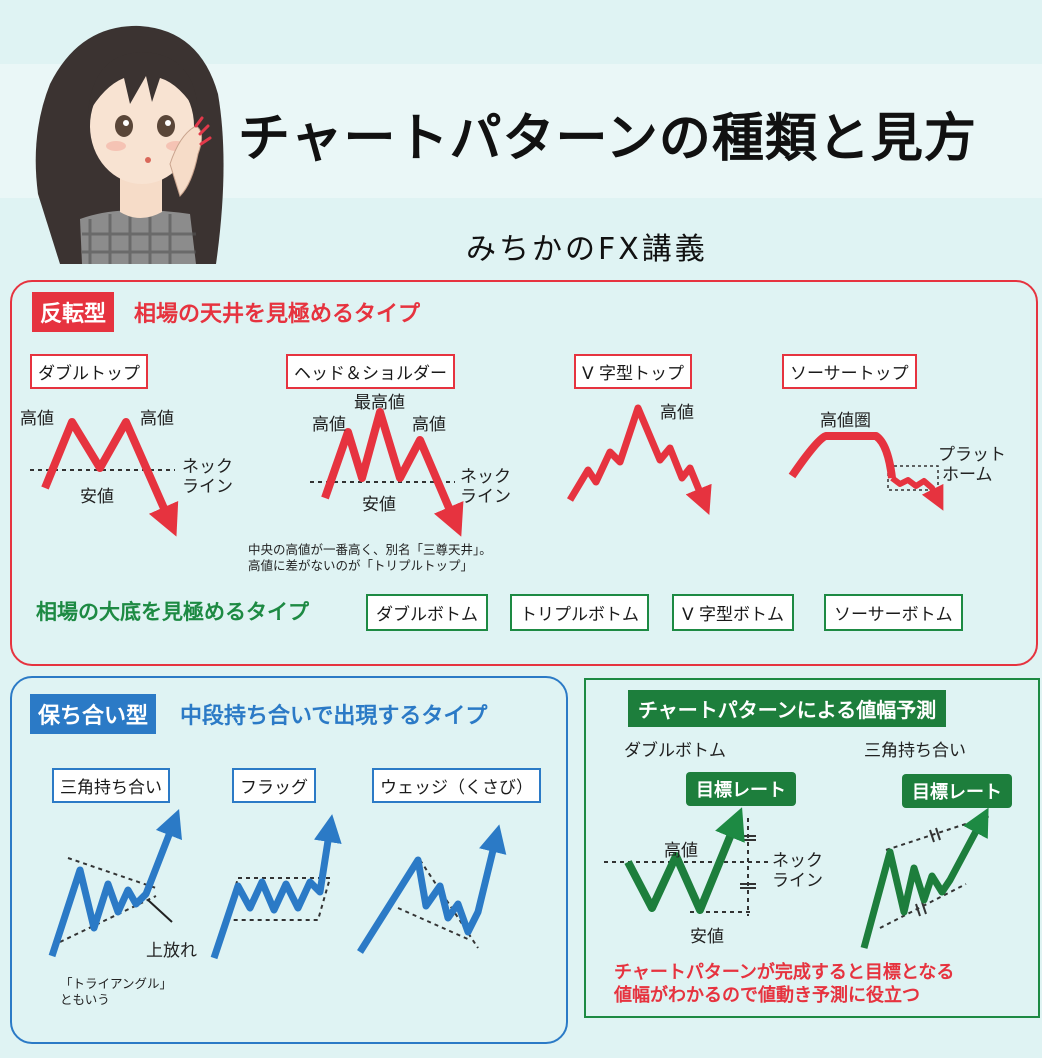 The image size is (1042, 1058). I want to click on pattern-v-bottom: V 字型ボトム, so click(733, 612).